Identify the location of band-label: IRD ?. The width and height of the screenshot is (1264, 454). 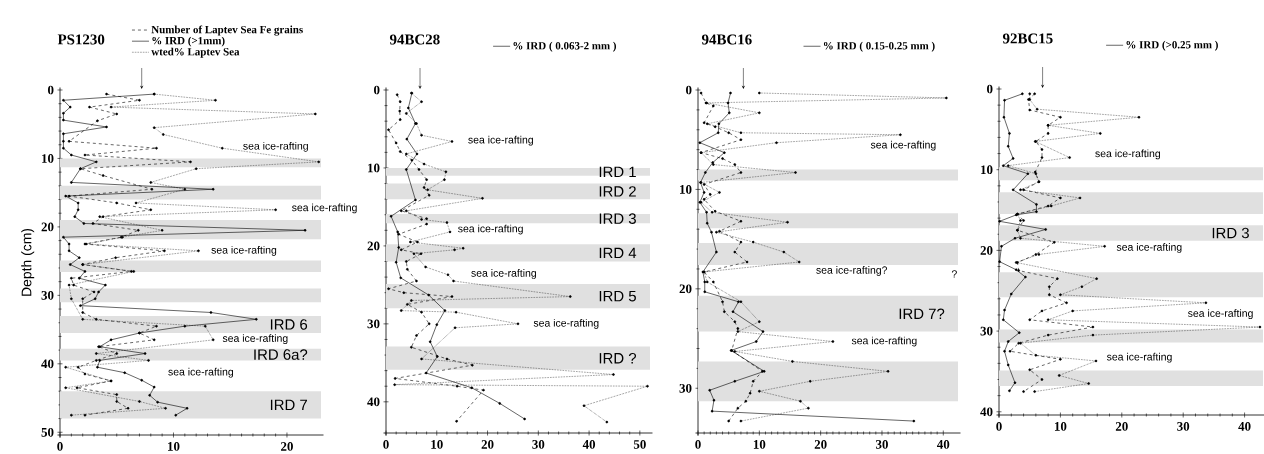
(618, 358).